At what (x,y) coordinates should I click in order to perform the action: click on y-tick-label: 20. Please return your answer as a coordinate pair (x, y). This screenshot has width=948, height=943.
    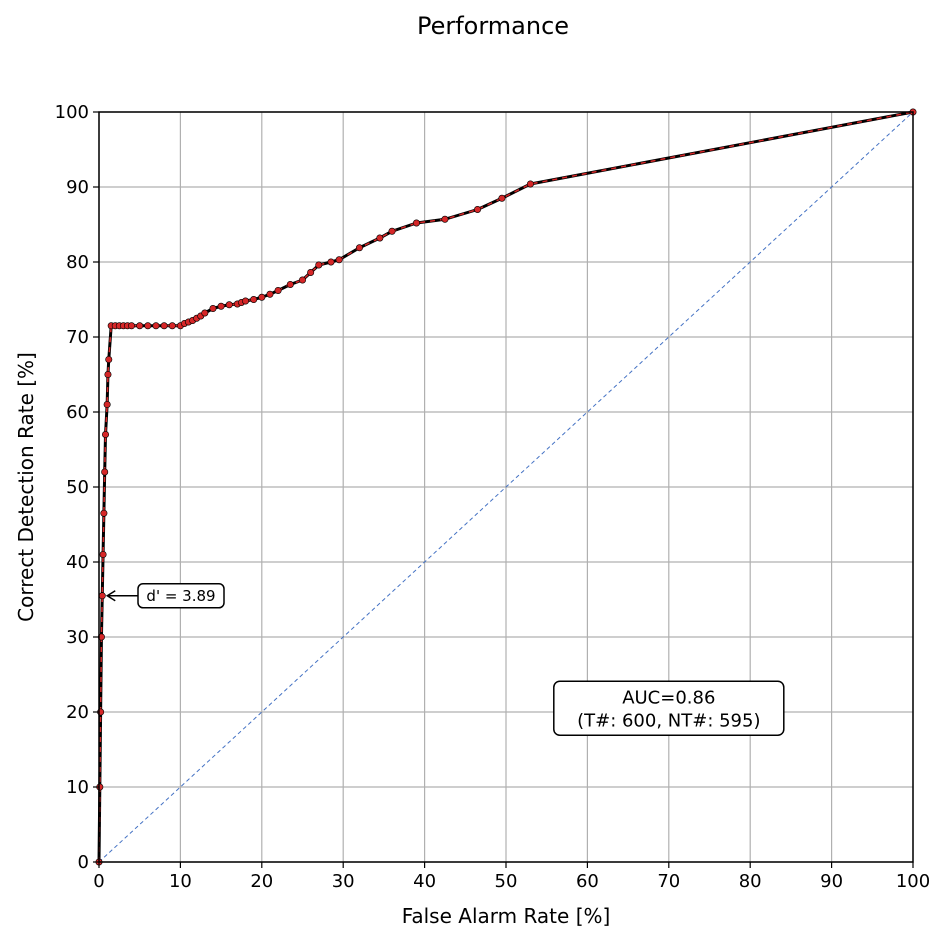
    Looking at the image, I should click on (77, 712).